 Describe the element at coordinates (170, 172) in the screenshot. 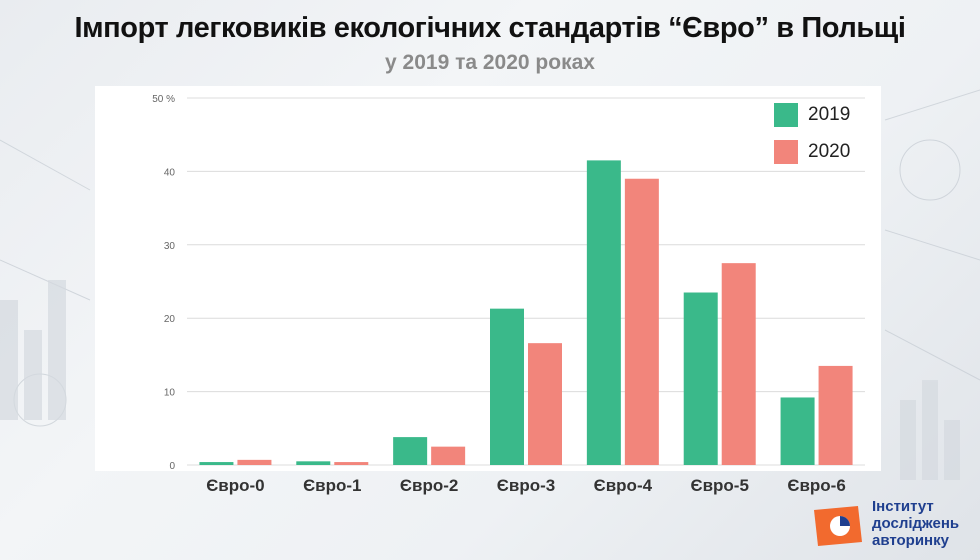

I see `y-tick-label: 40` at that location.